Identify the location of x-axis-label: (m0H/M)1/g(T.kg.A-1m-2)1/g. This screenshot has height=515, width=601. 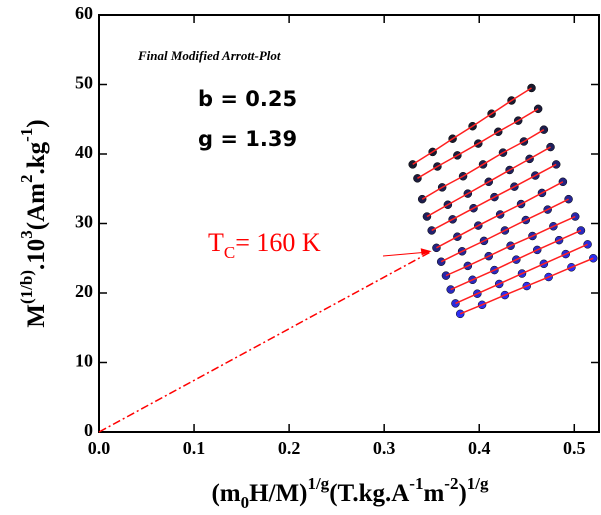
(350, 493).